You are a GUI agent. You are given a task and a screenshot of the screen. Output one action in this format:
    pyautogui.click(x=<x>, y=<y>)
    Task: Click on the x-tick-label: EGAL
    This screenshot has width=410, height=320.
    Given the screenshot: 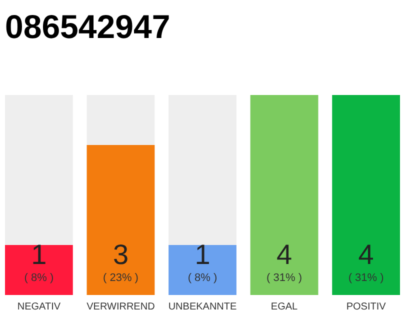 What is the action you would take?
    pyautogui.click(x=284, y=307)
    